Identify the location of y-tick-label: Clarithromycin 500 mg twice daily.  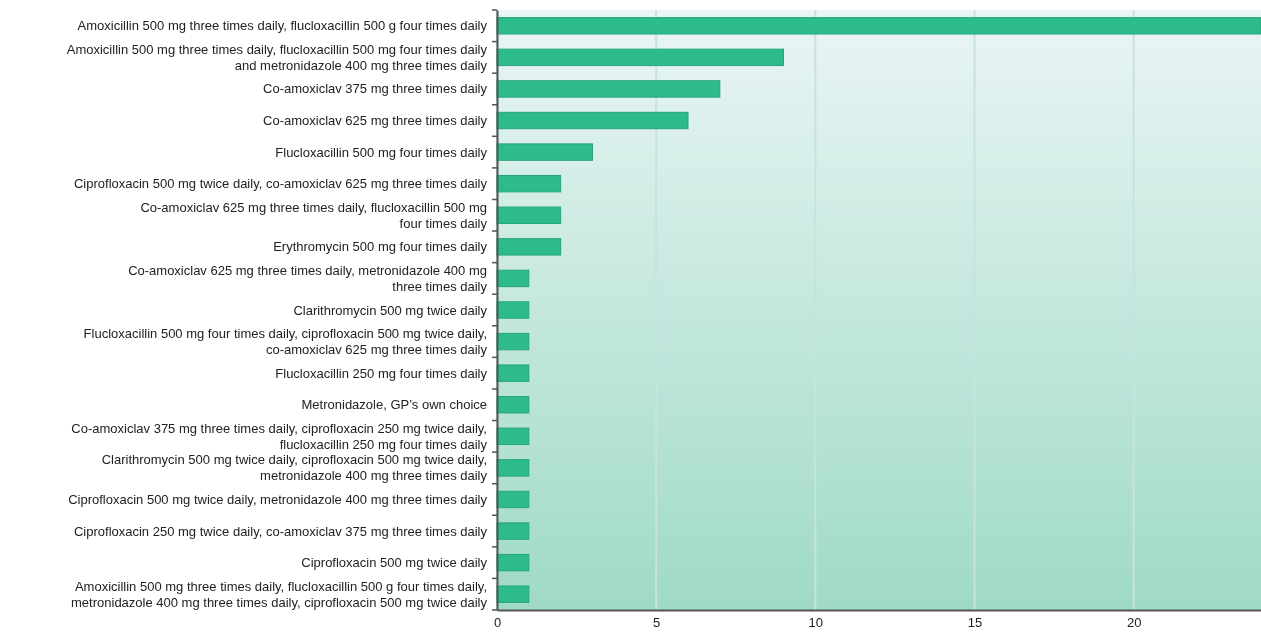
(390, 310).